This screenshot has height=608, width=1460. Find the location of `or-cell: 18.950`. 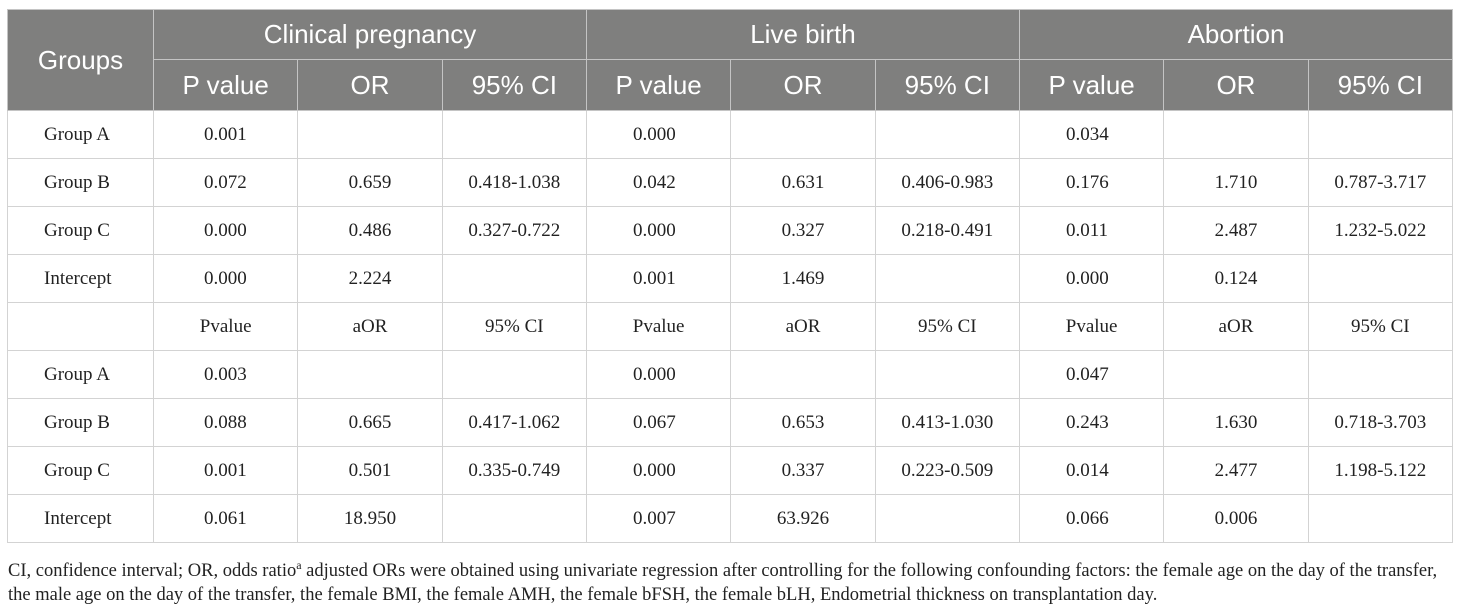

or-cell: 18.950 is located at coordinates (370, 518).